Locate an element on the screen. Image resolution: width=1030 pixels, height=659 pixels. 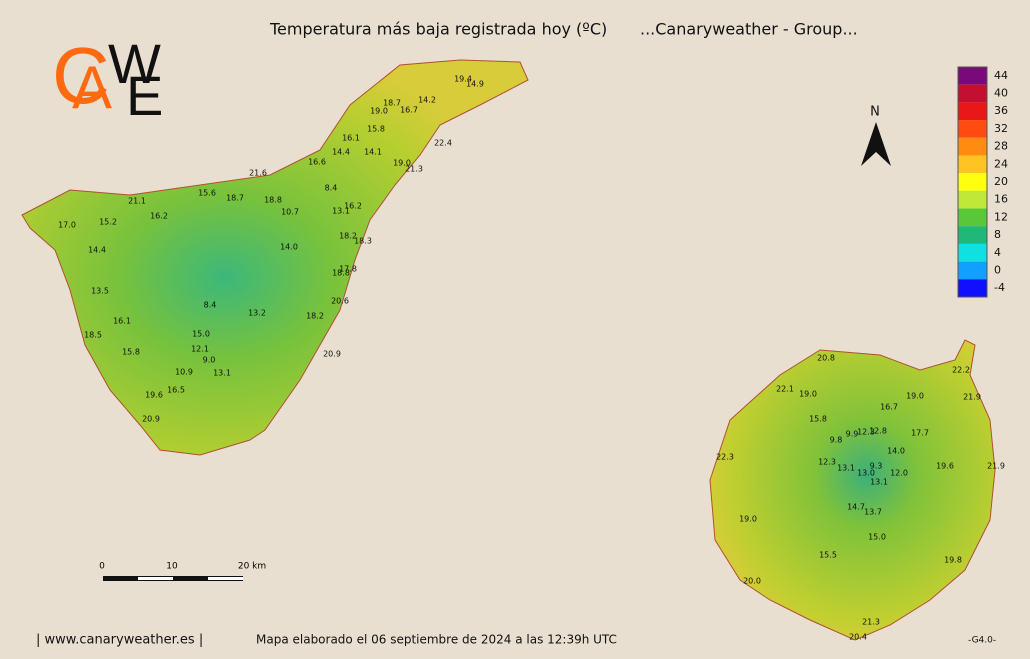
station-value: 12.8 is located at coordinates (878, 431).